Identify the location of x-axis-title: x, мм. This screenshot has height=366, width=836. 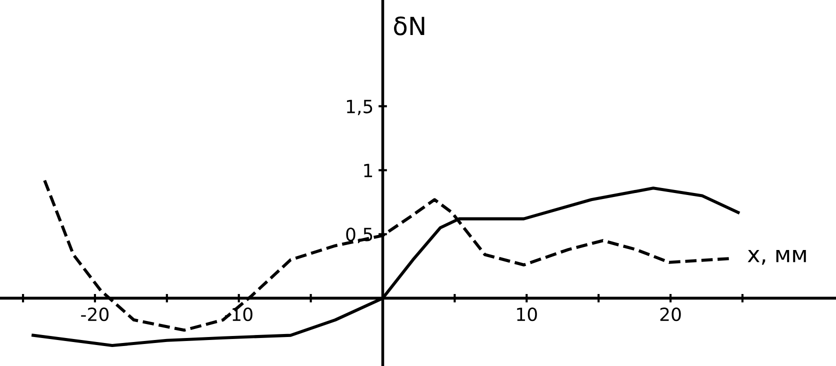
(777, 257).